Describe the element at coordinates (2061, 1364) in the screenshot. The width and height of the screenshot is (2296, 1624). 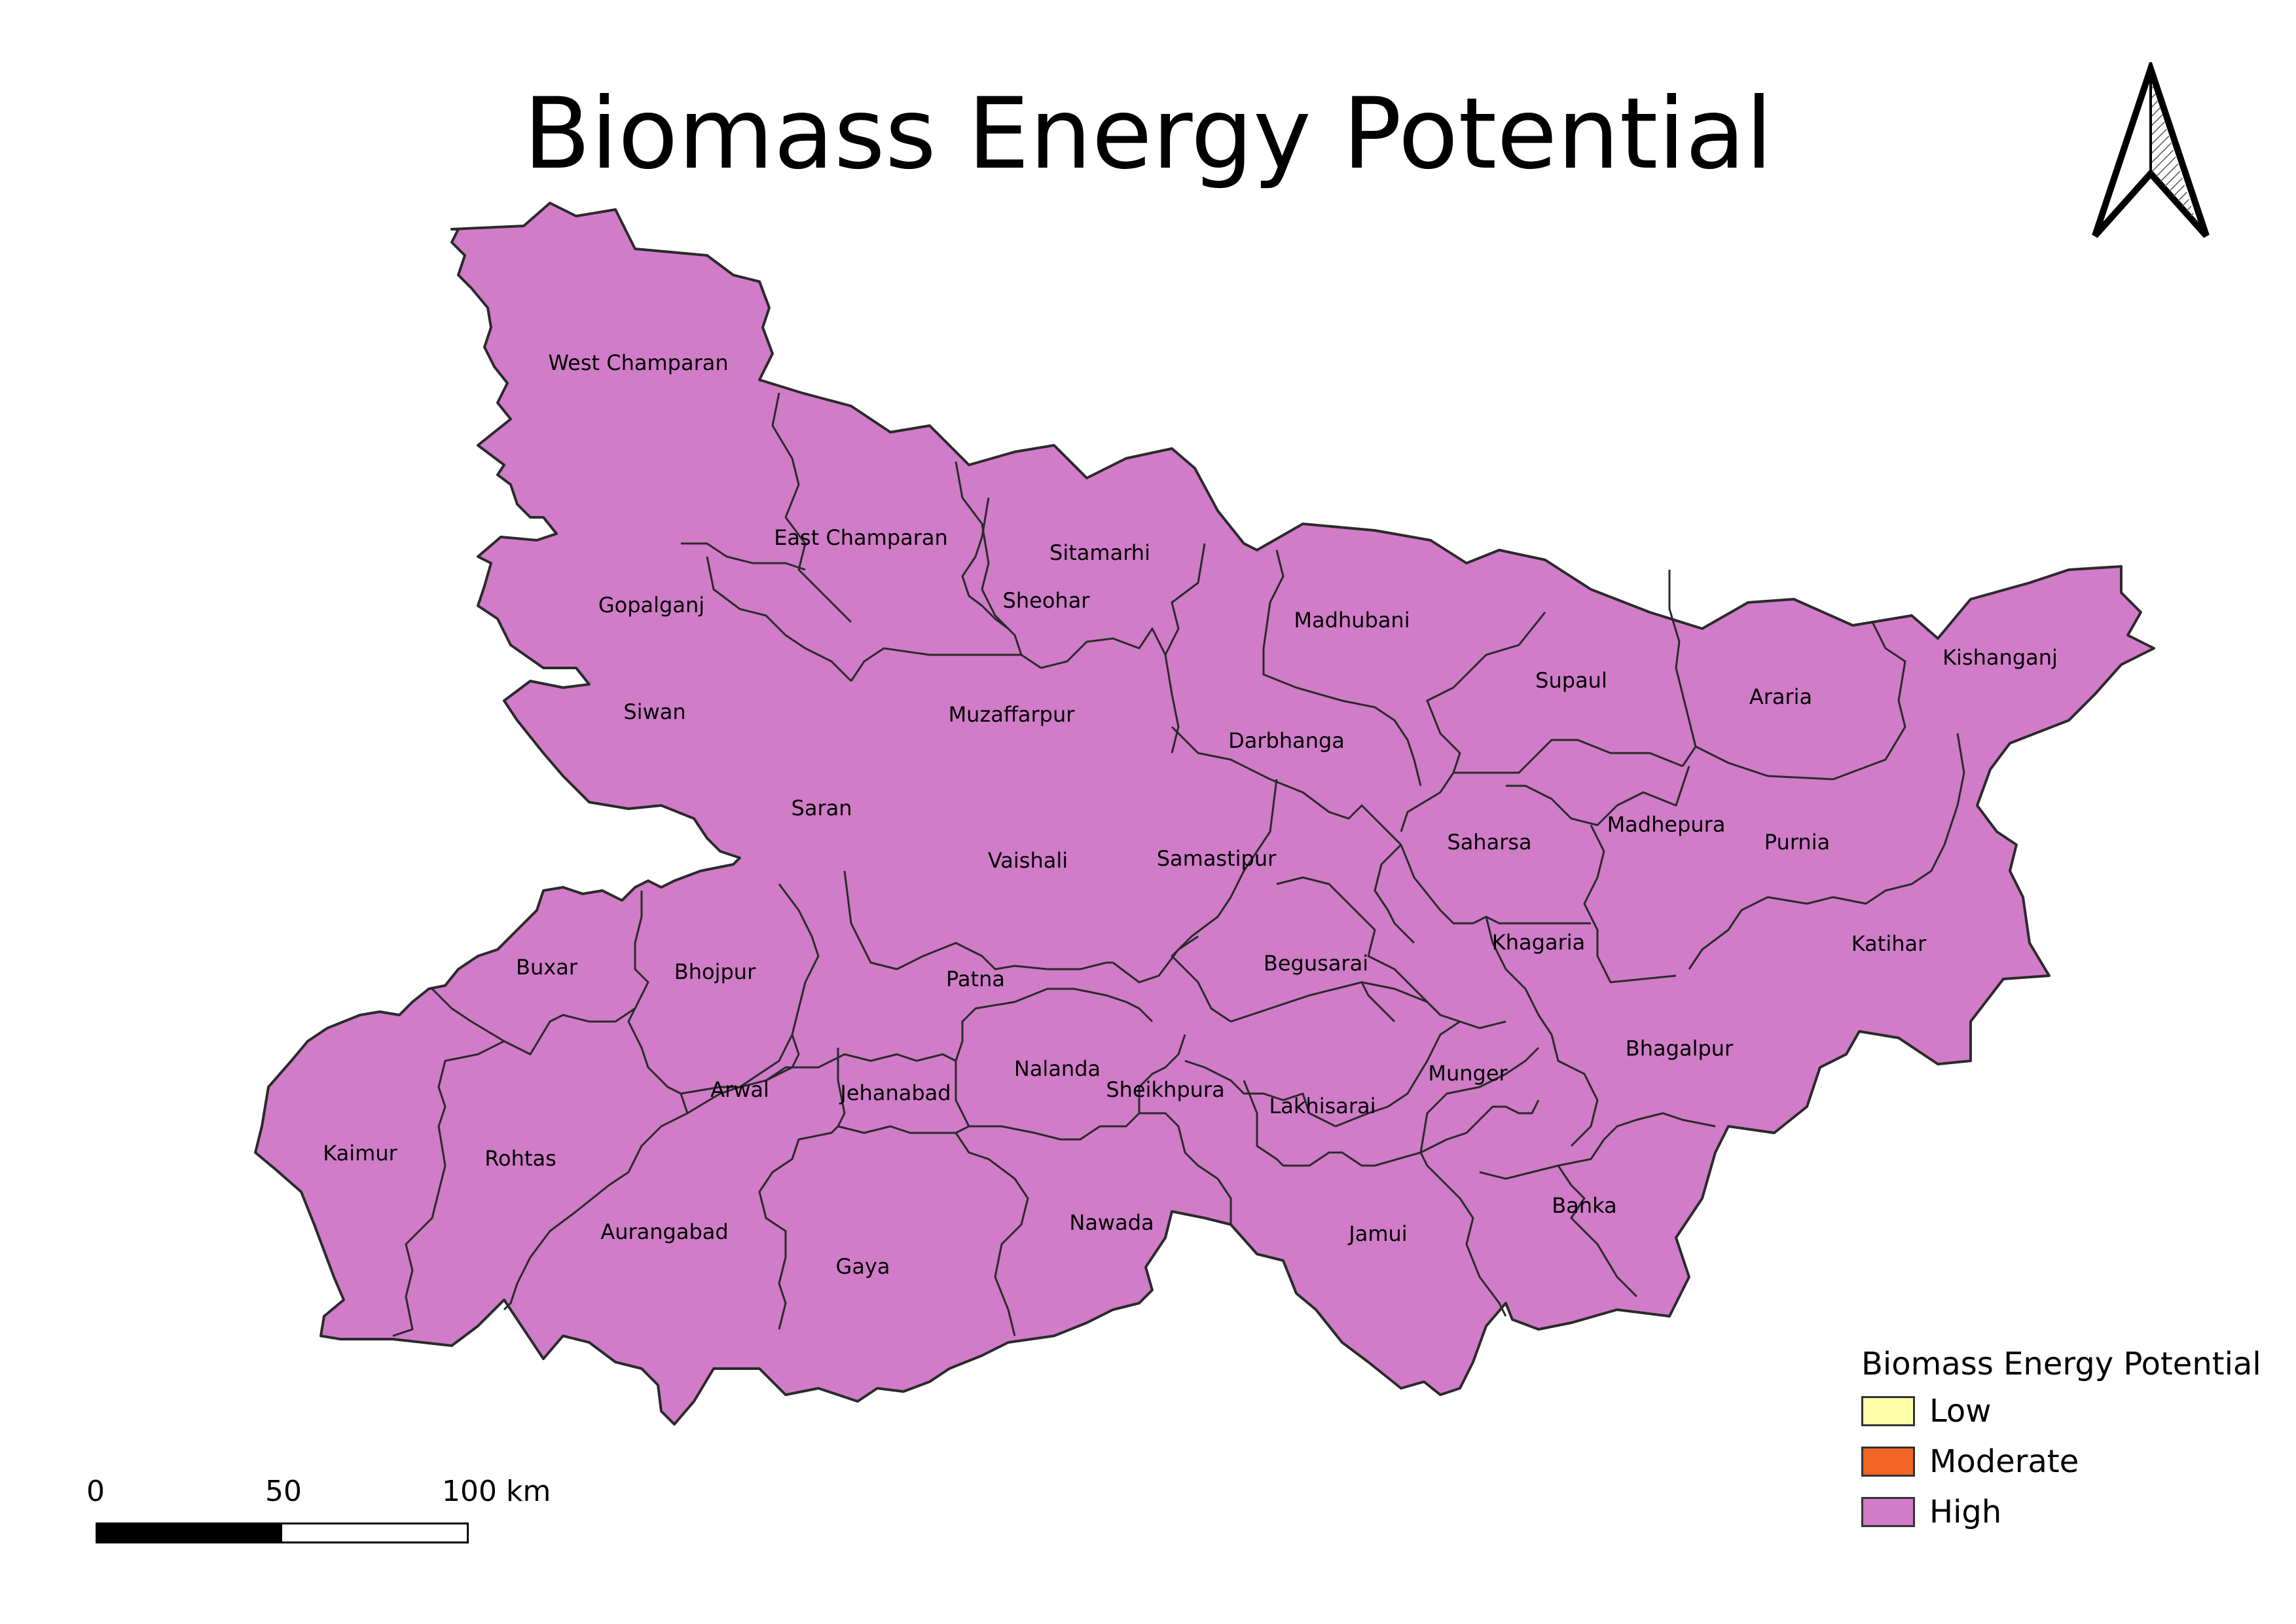
I see `legend-title: Biomass Energy Potential` at that location.